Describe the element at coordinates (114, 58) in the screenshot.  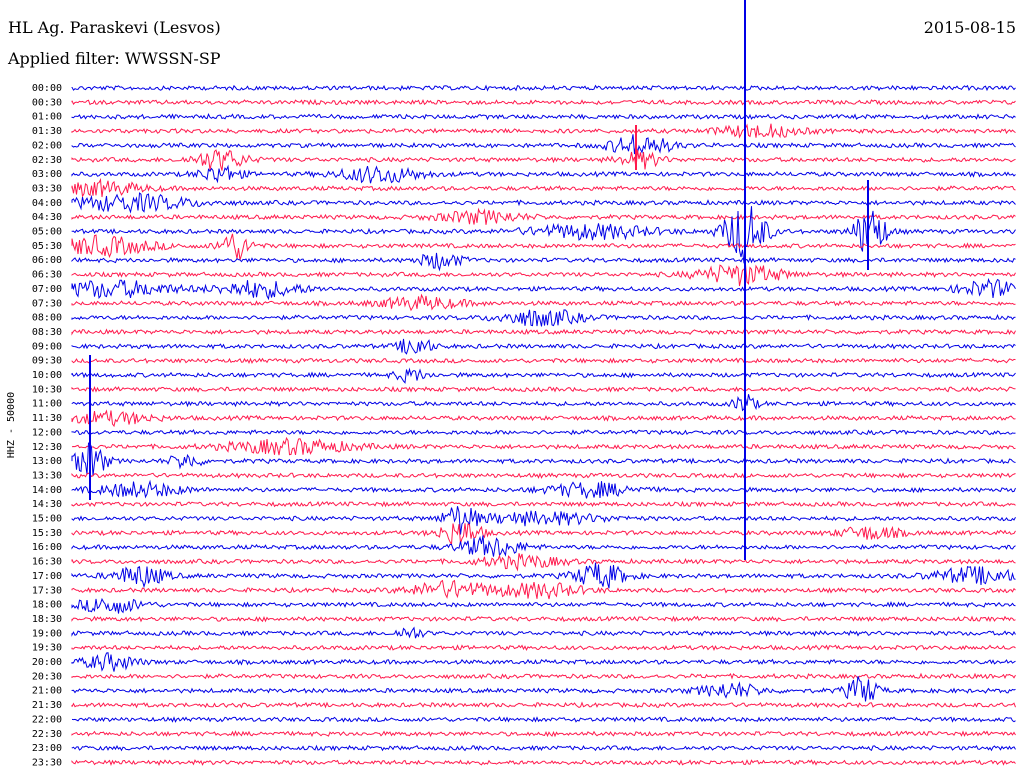
I see `filter-label: Applied filter: WWSSN-SP` at that location.